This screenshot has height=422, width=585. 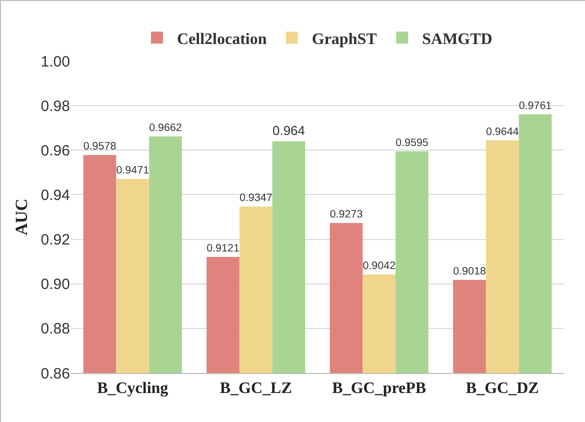 I want to click on y-tick-label: 0.92, so click(x=55, y=240).